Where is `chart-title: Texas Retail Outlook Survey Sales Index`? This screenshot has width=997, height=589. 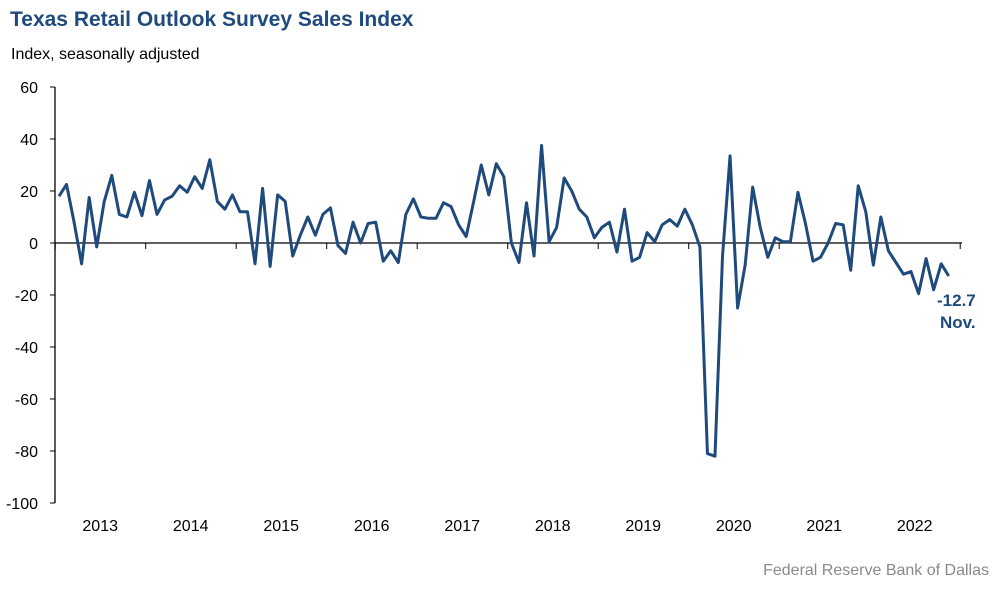
chart-title: Texas Retail Outlook Survey Sales Index is located at coordinates (212, 19).